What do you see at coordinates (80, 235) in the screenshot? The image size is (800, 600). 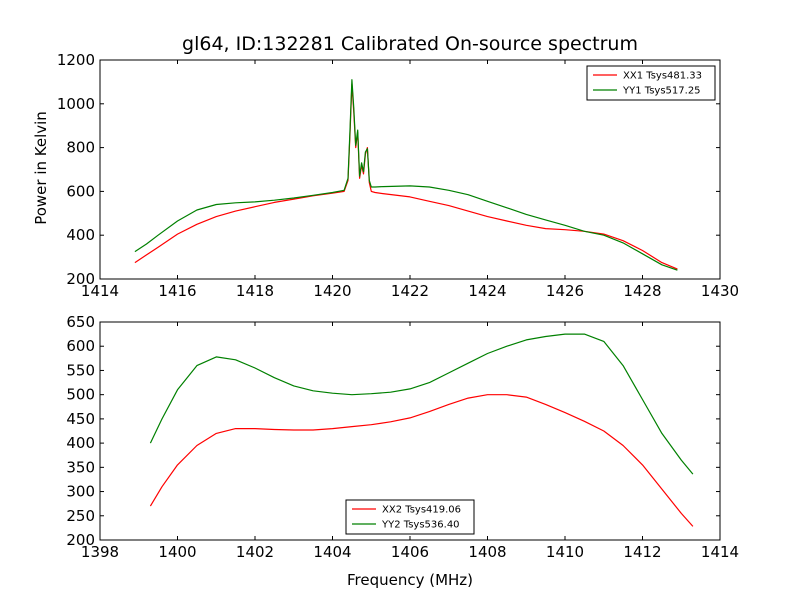 I see `top-y-tick-label: 400` at bounding box center [80, 235].